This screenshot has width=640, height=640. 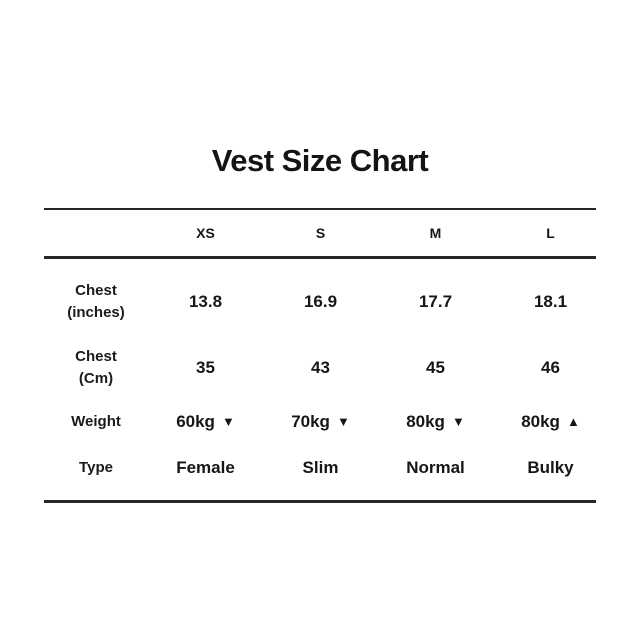 What do you see at coordinates (96, 312) in the screenshot?
I see `row-label-line2: (inches)` at bounding box center [96, 312].